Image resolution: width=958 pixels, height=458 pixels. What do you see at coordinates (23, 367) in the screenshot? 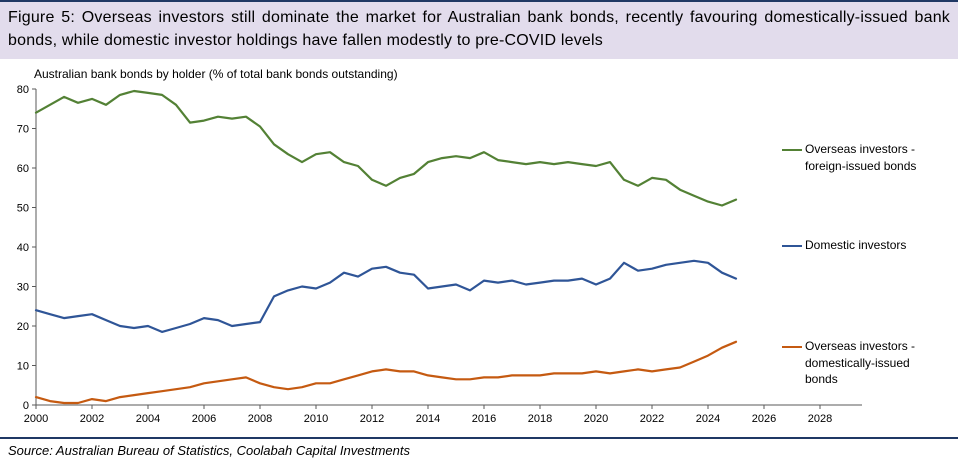
I see `svg-text: 10` at bounding box center [23, 367].